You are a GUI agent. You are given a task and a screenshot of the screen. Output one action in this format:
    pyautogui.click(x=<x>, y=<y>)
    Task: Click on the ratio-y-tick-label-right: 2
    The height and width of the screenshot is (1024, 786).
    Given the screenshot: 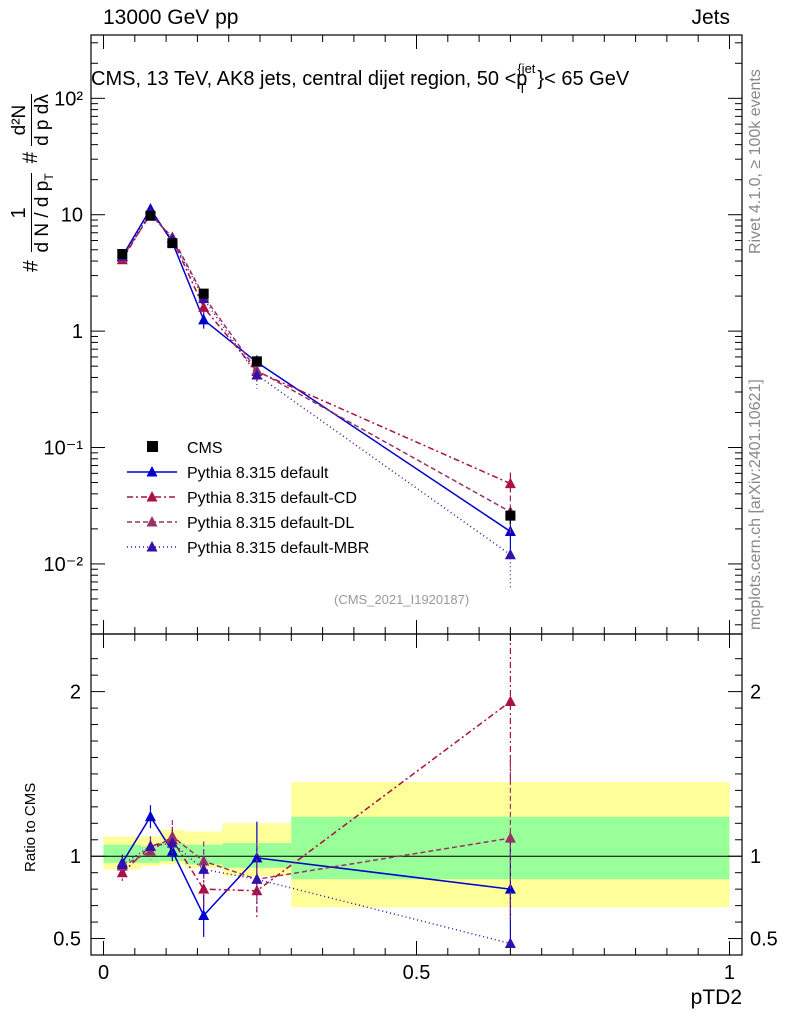 What is the action you would take?
    pyautogui.click(x=755, y=693)
    